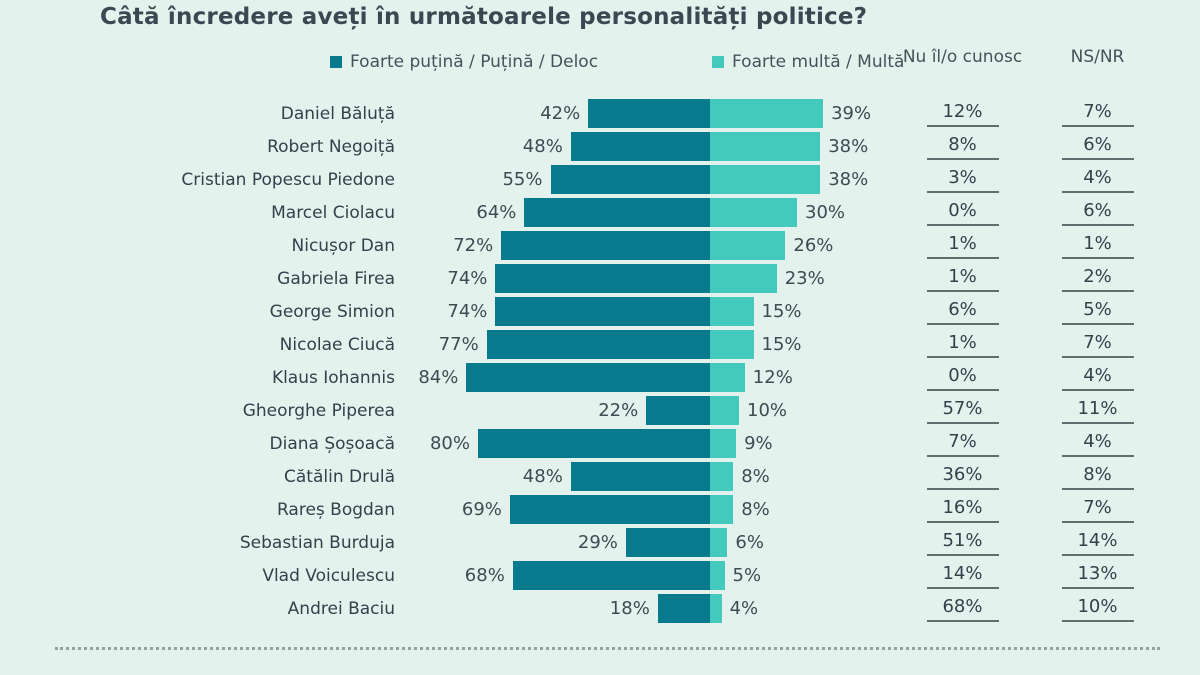 This screenshot has width=1200, height=675. Describe the element at coordinates (749, 542) in the screenshot. I see `positive-value-label: 6%` at that location.